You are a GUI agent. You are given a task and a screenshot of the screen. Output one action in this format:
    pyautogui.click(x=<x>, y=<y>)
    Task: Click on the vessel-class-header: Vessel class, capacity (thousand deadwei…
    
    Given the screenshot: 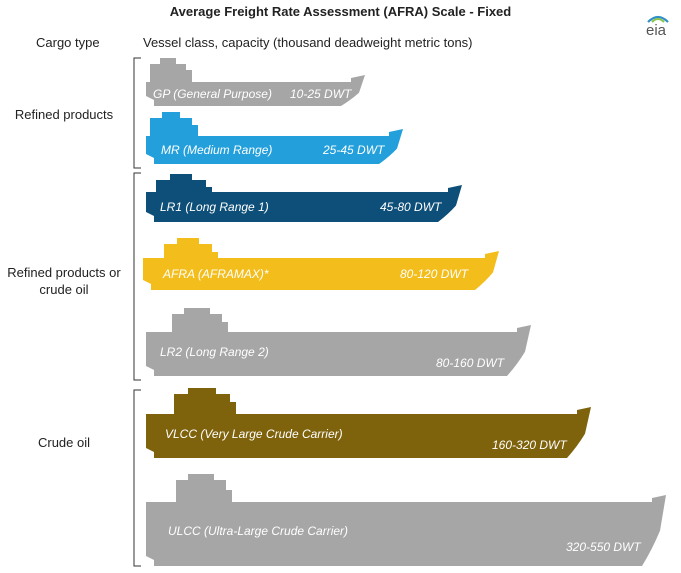 What is the action you would take?
    pyautogui.click(x=308, y=42)
    